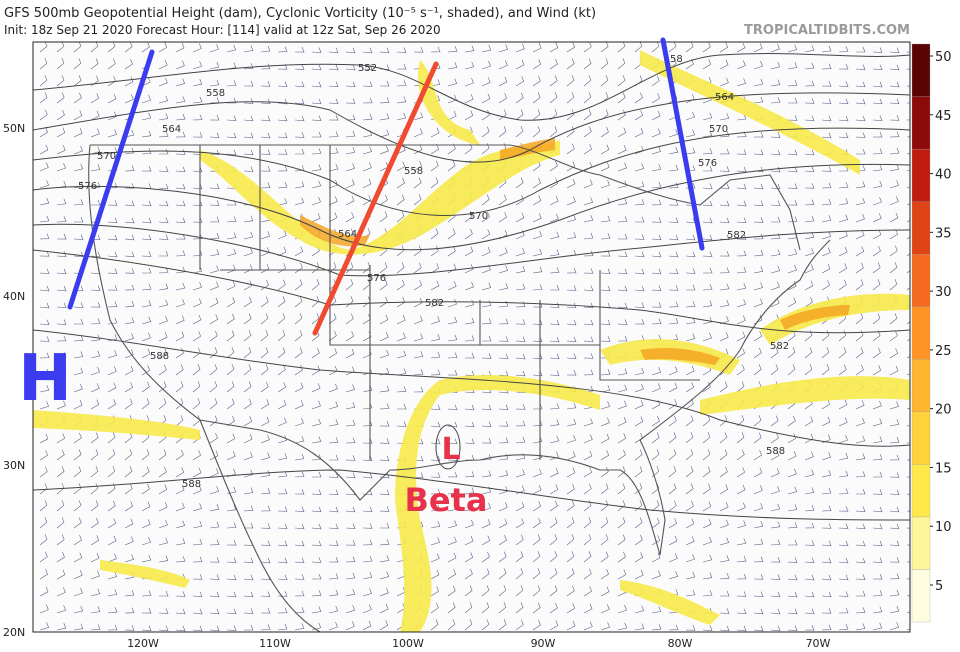 Image resolution: width=960 pixels, height=652 pixels. What do you see at coordinates (275, 643) in the screenshot?
I see `lon-label: 110W` at bounding box center [275, 643].